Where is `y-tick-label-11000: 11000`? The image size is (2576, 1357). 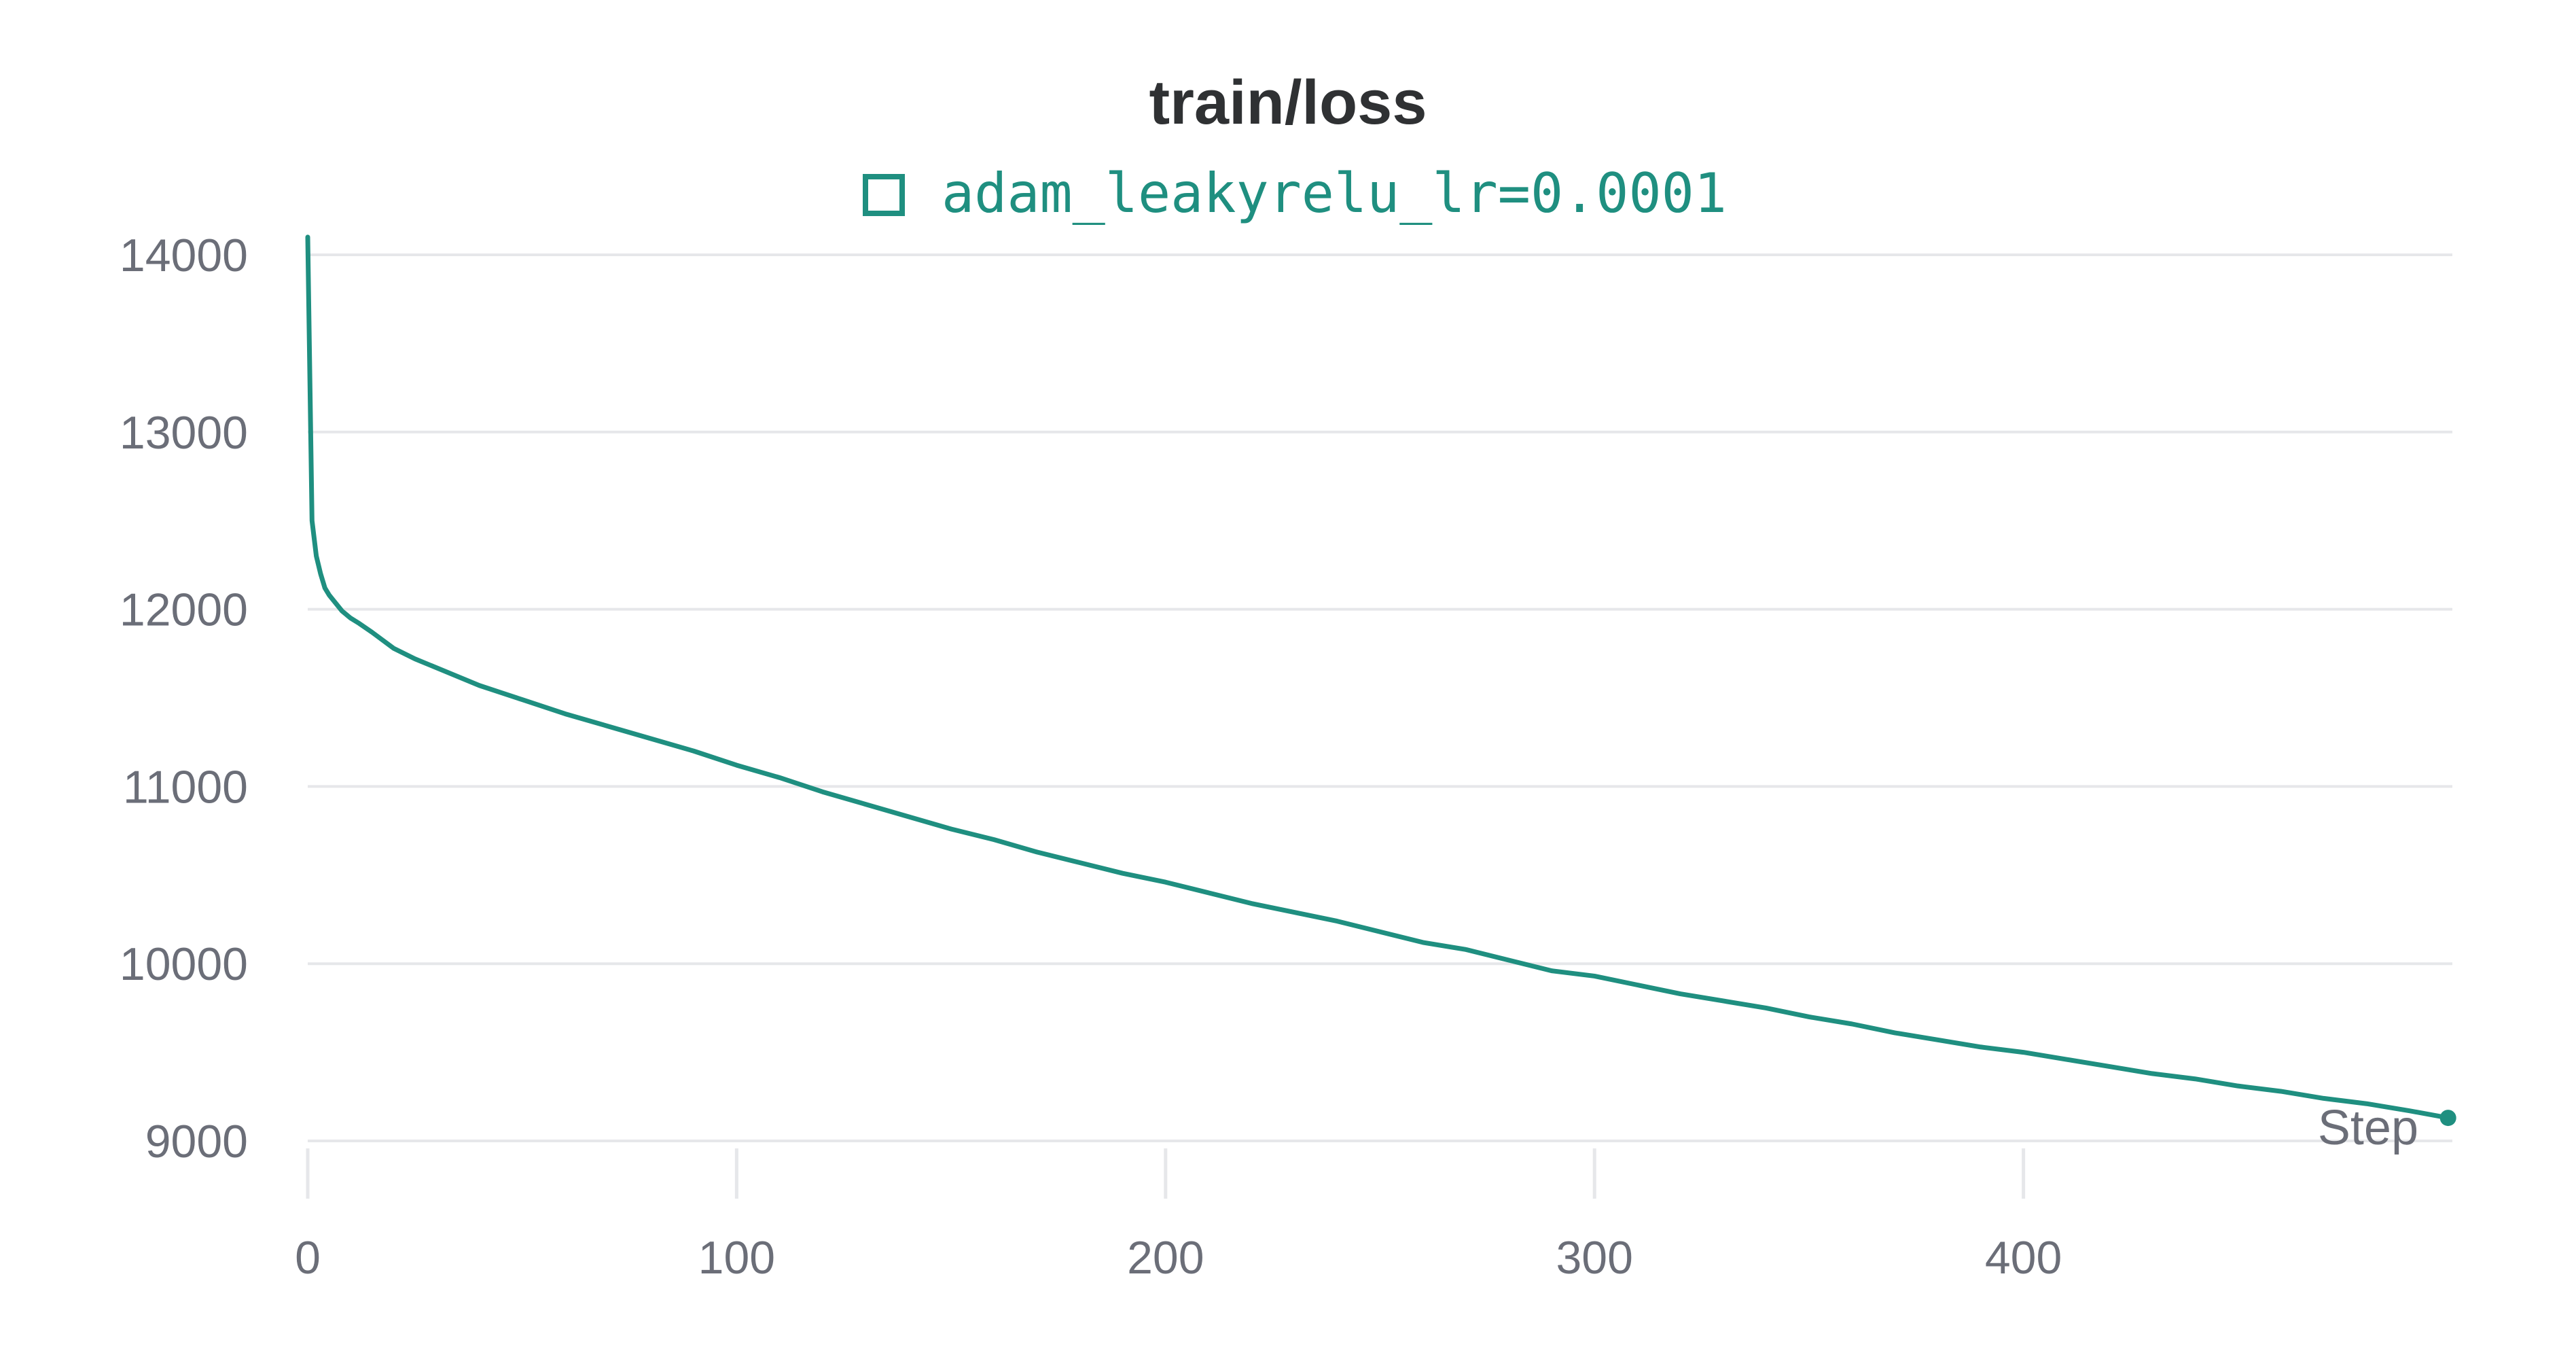
y-tick-label-11000: 11000 is located at coordinates (186, 787).